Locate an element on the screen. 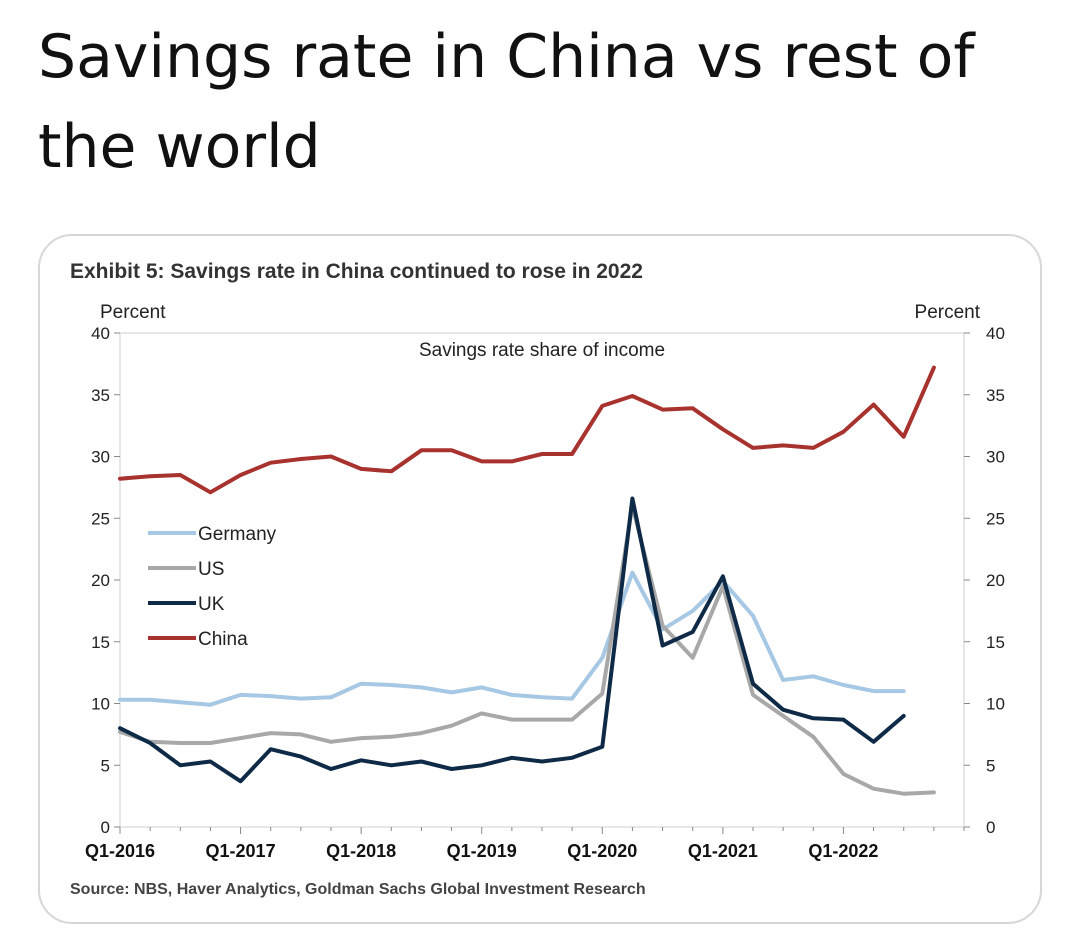 The width and height of the screenshot is (1080, 952). y-tick-label-left: 25 is located at coordinates (100, 518).